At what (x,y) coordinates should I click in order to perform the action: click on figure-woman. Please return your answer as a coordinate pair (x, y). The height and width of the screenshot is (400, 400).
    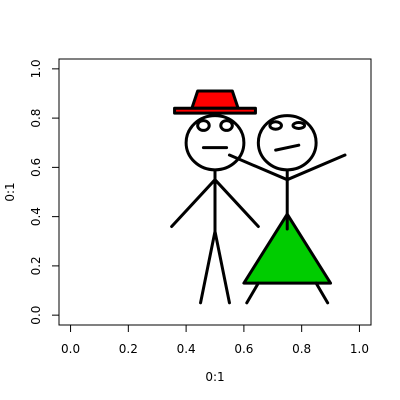
    Looking at the image, I should click on (287, 209).